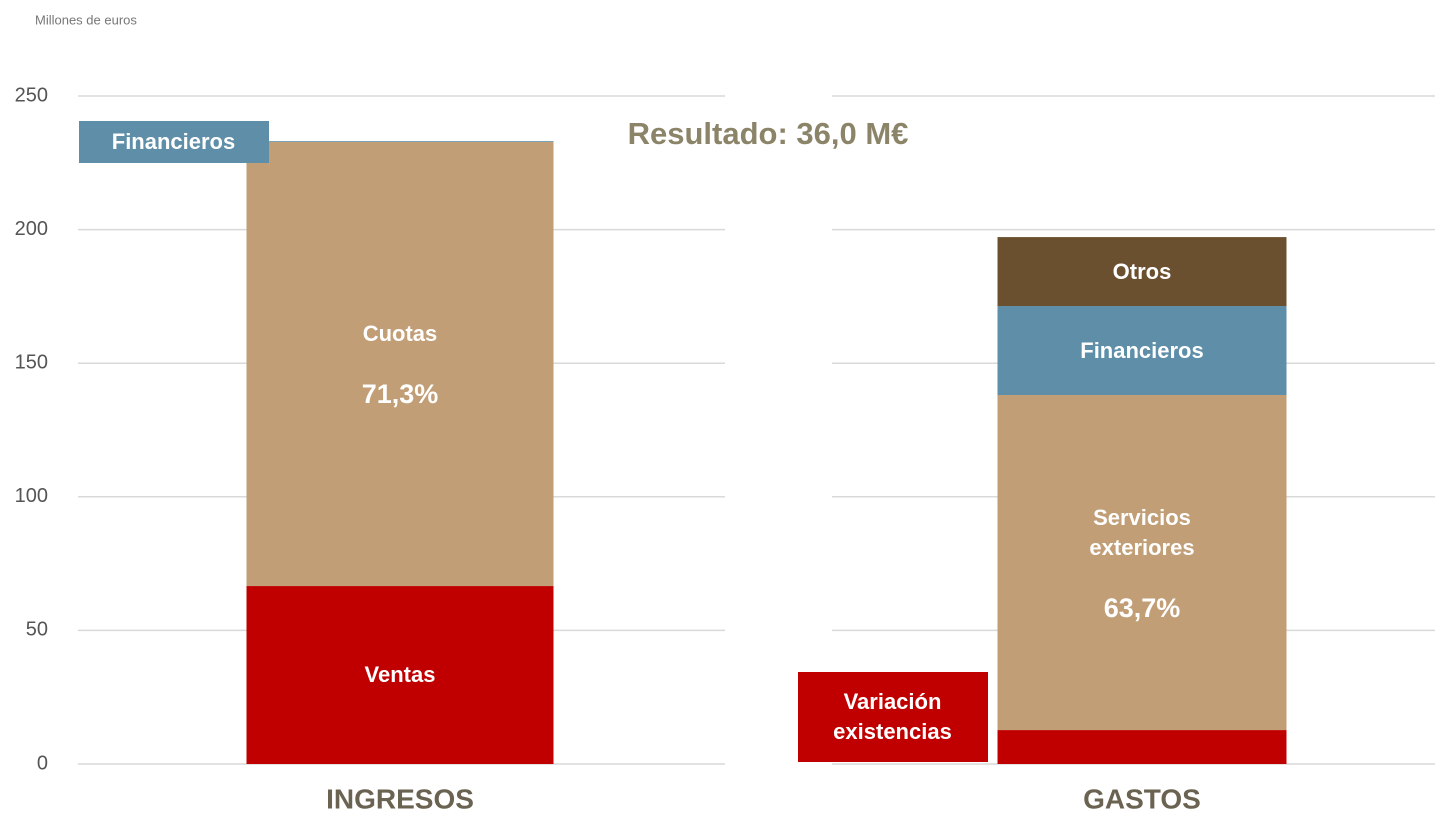 The width and height of the screenshot is (1435, 815). Describe the element at coordinates (1142, 798) in the screenshot. I see `x-tick-label: GASTOS` at that location.